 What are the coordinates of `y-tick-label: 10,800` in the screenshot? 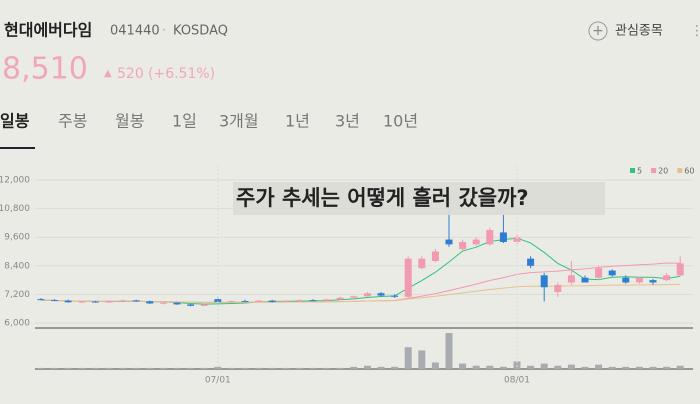 It's located at (15, 209).